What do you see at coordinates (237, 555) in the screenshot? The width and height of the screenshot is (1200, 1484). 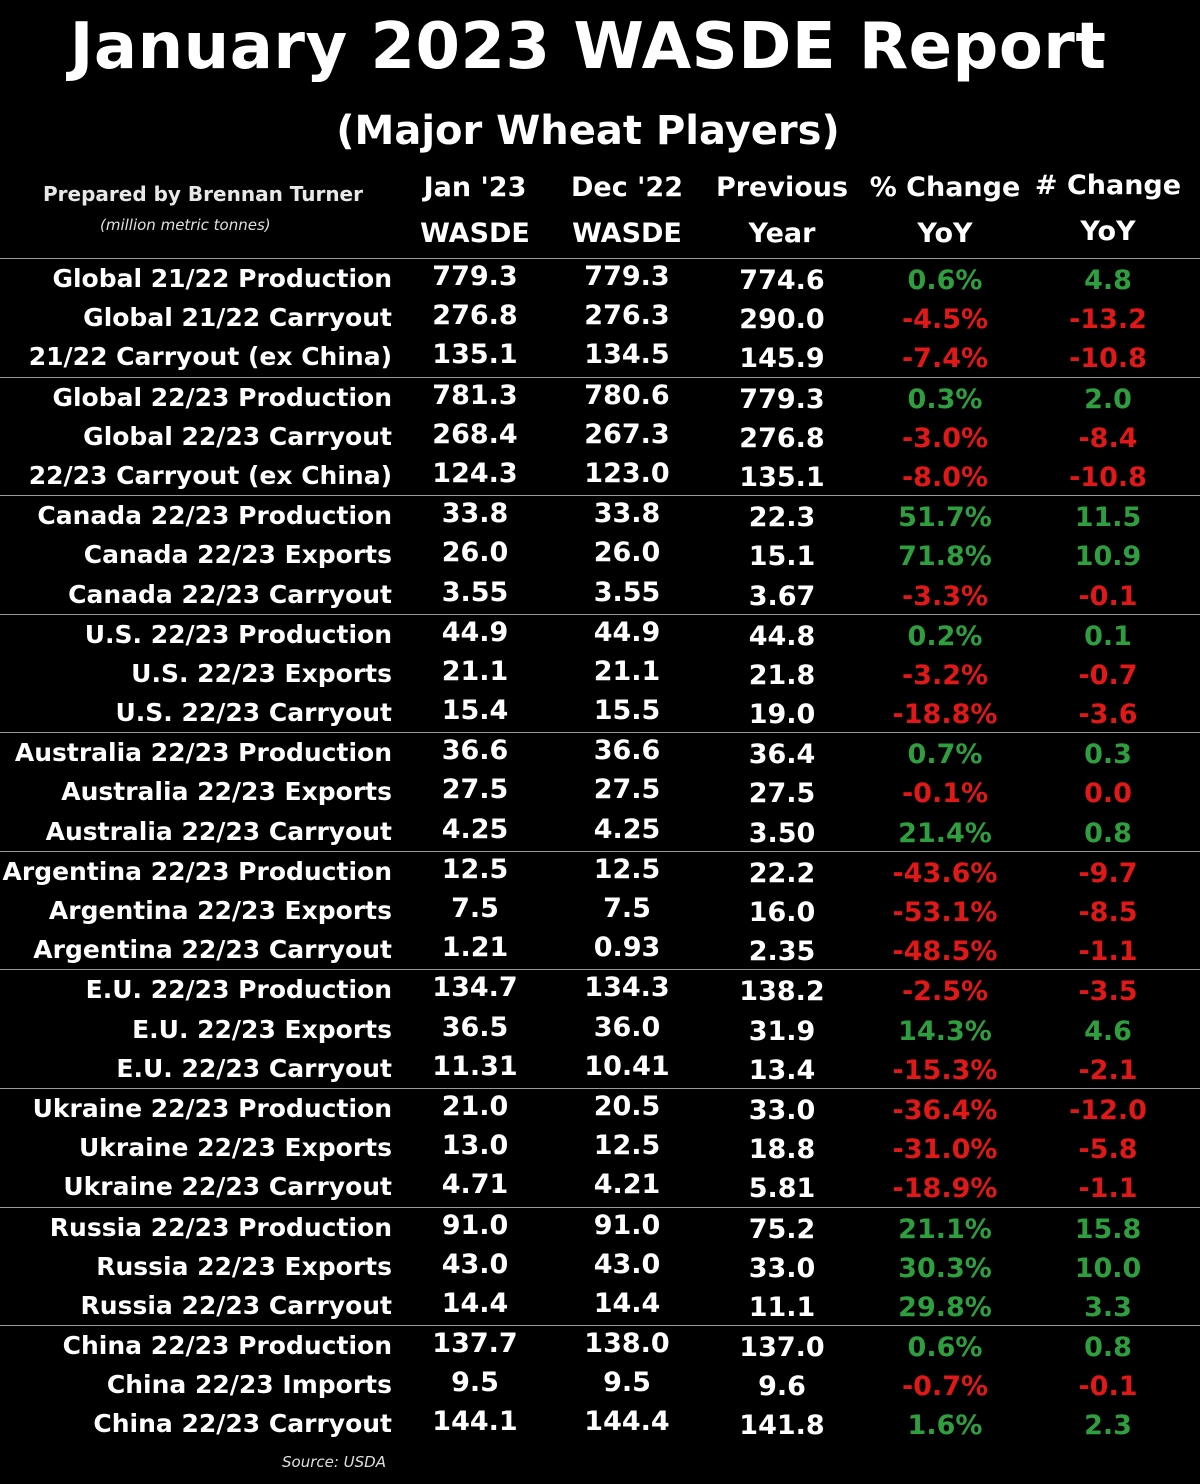 I see `row-label: Canada 22/23 Exports` at bounding box center [237, 555].